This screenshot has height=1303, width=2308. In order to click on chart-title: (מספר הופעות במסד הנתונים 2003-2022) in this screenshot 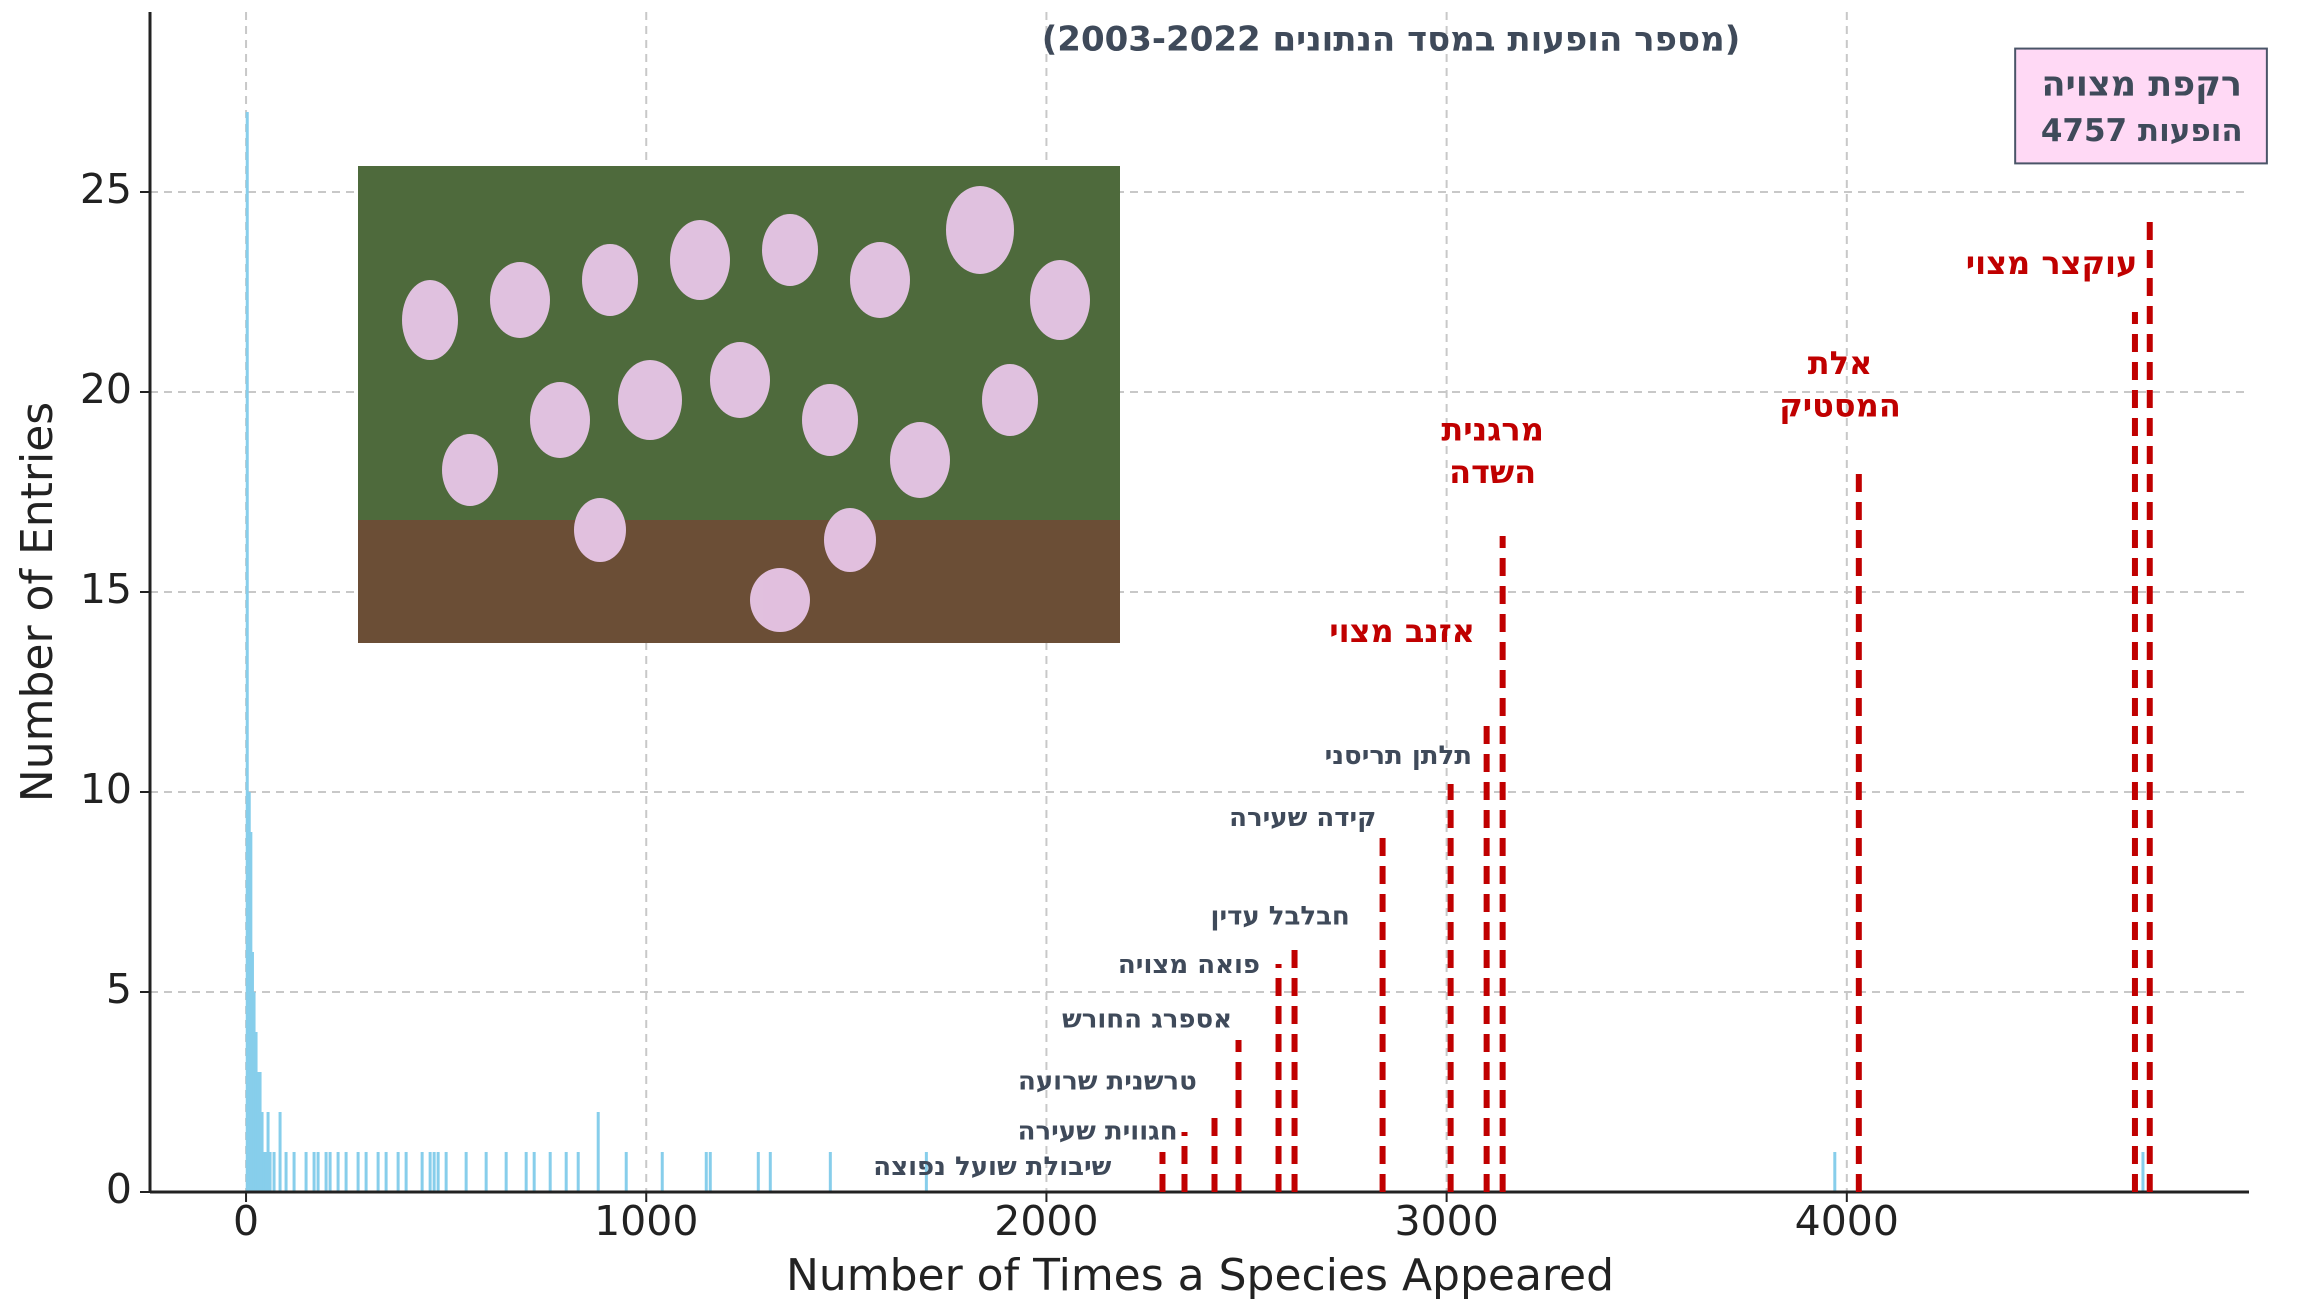, I will do `click(1391, 40)`.